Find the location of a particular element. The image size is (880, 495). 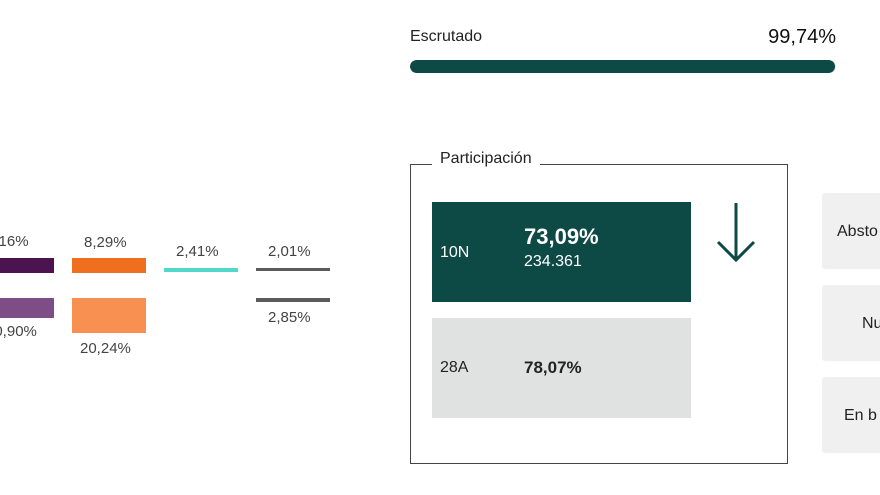

row-28a-label: 28A is located at coordinates (454, 367).